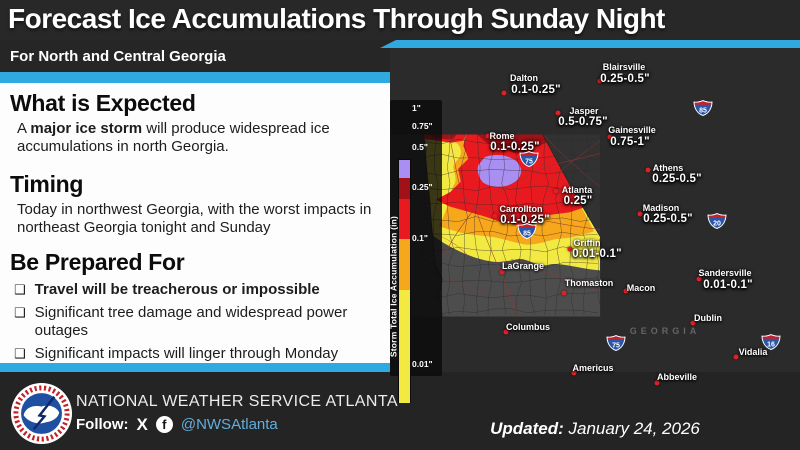 The height and width of the screenshot is (450, 800). I want to click on svg-text: 75, so click(529, 161).